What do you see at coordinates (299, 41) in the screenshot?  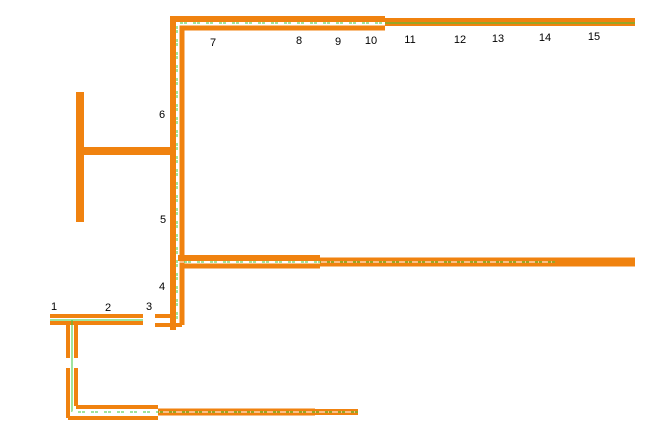 I see `node-label: 8` at bounding box center [299, 41].